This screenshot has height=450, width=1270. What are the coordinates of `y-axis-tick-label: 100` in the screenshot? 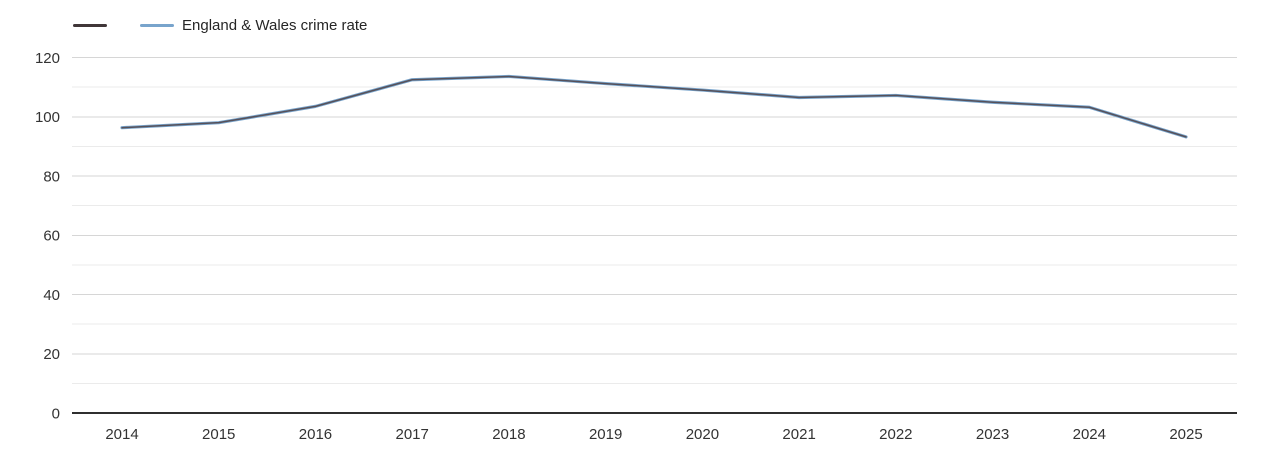 It's located at (47, 117).